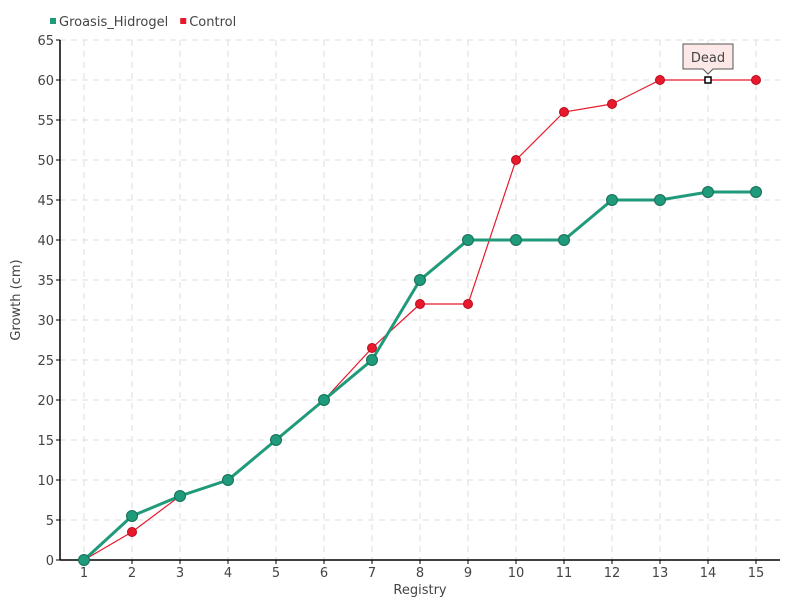 The width and height of the screenshot is (800, 604). Describe the element at coordinates (612, 573) in the screenshot. I see `x-tick-label: 12` at that location.